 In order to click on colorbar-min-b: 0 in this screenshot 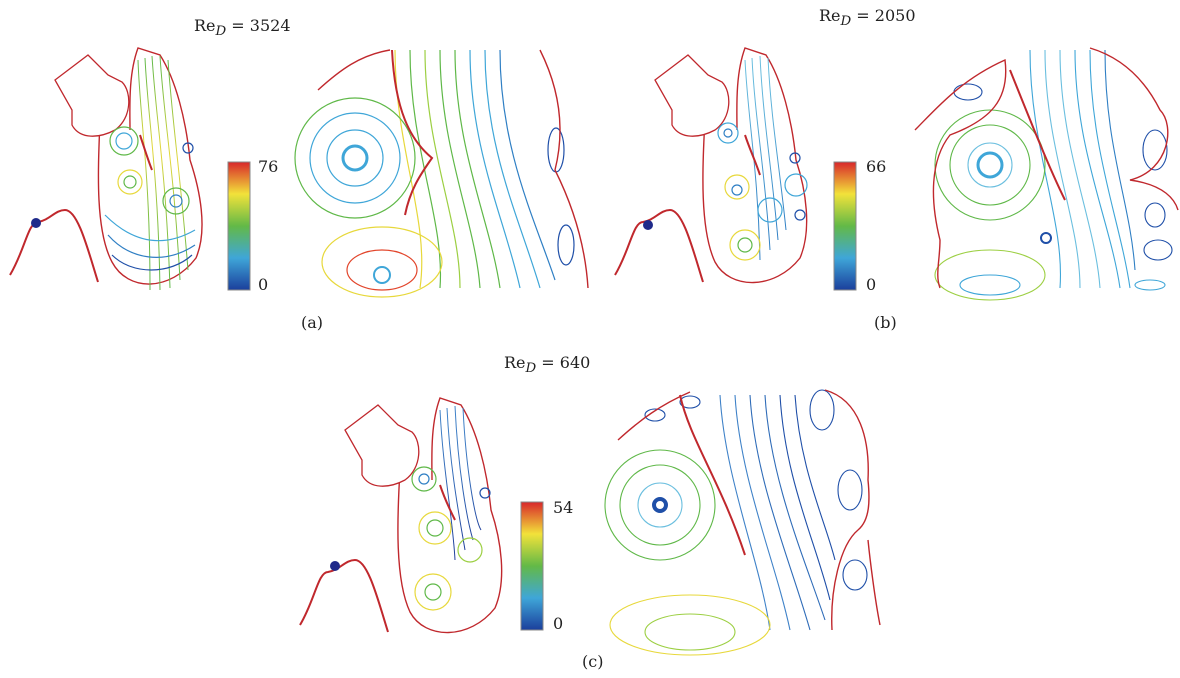, I will do `click(871, 284)`.